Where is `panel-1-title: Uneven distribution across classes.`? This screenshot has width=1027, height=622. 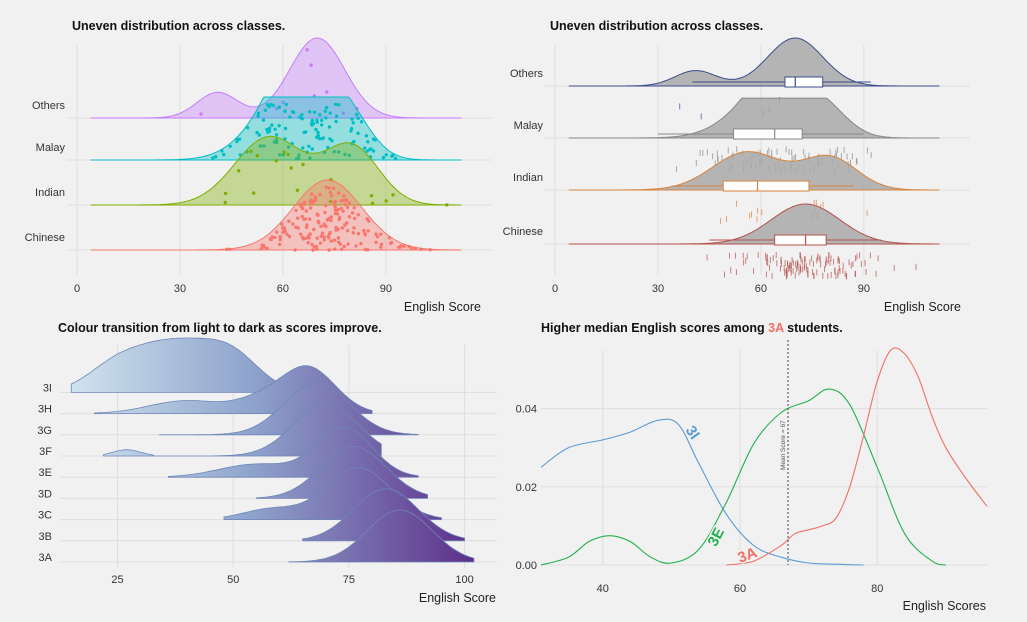 panel-1-title: Uneven distribution across classes. is located at coordinates (178, 26).